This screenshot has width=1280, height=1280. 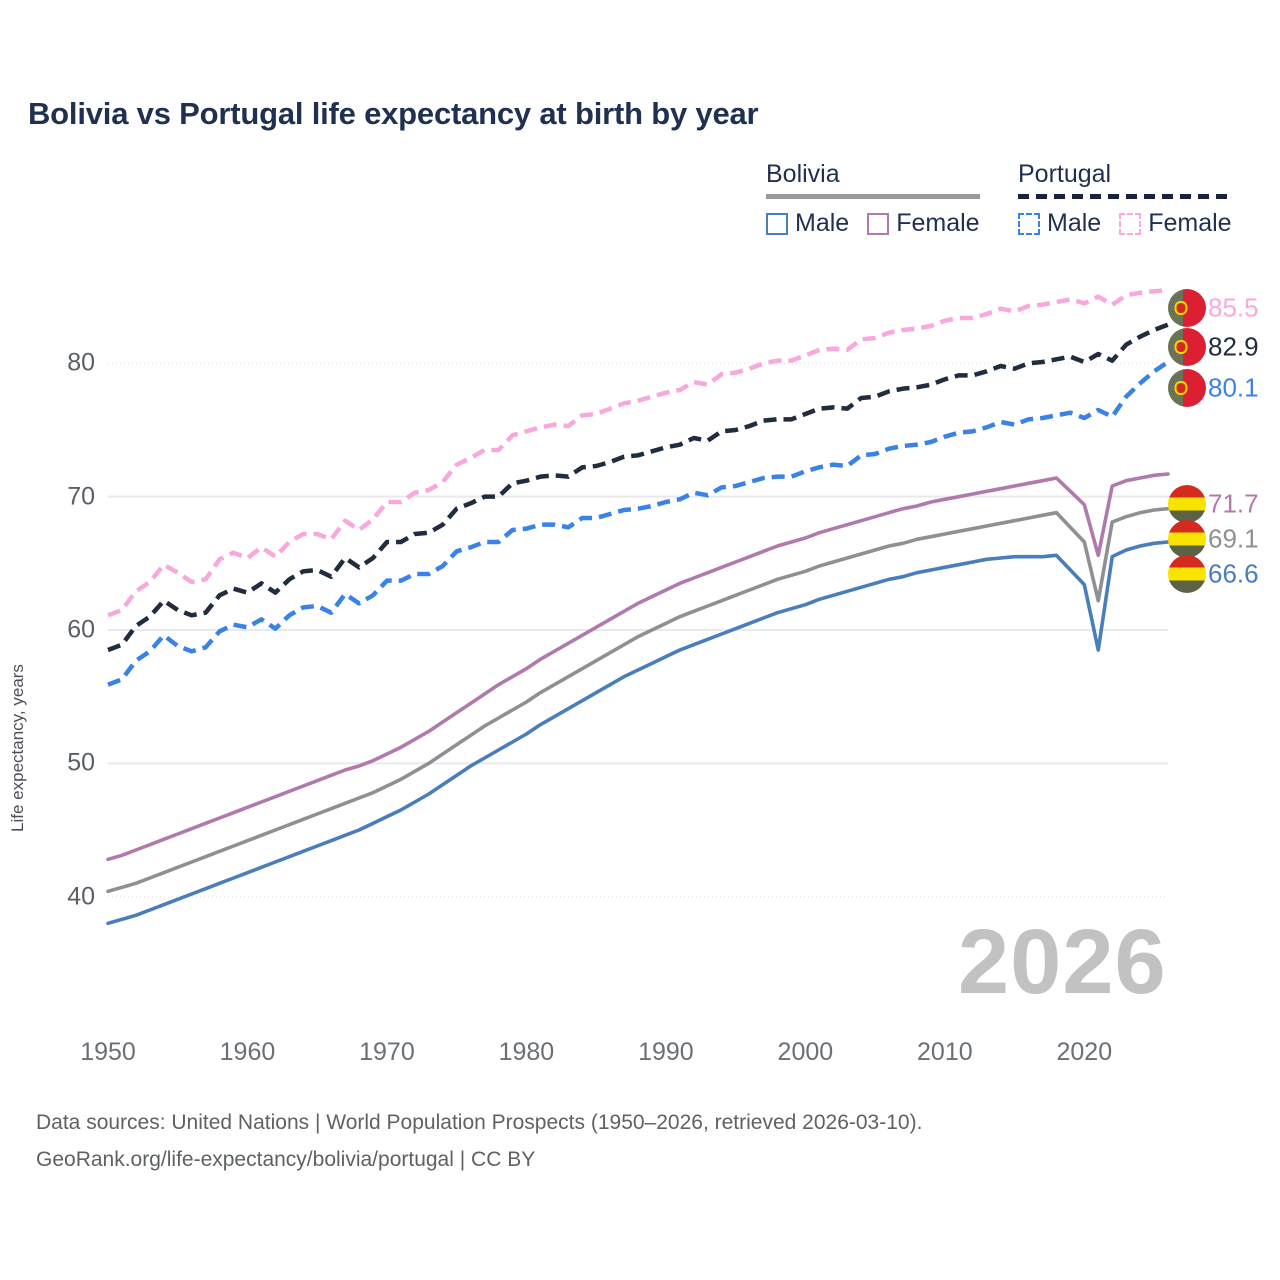 I want to click on legend-group-portugal: Portugal Male Female, so click(x=1125, y=199).